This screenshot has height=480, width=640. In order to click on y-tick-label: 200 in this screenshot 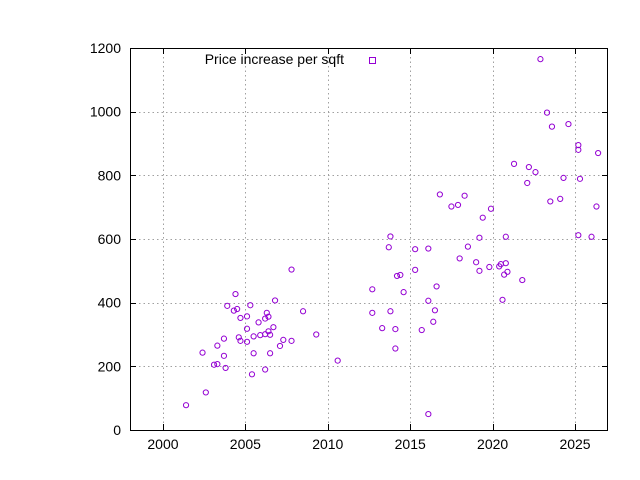, I will do `click(110, 366)`.